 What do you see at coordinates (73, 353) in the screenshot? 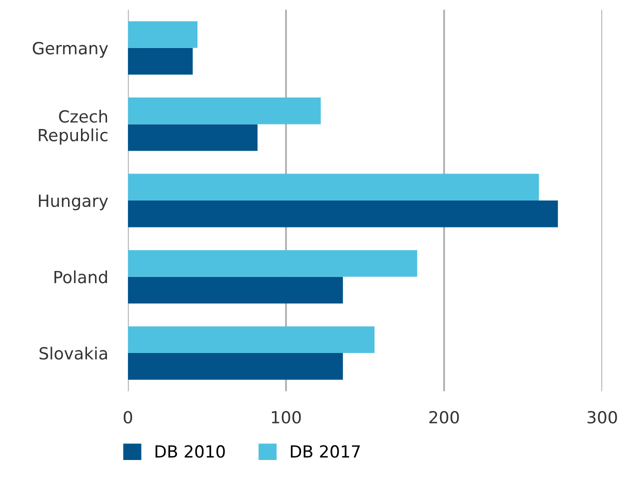
I see `y-tick-label: Slovakia` at bounding box center [73, 353].